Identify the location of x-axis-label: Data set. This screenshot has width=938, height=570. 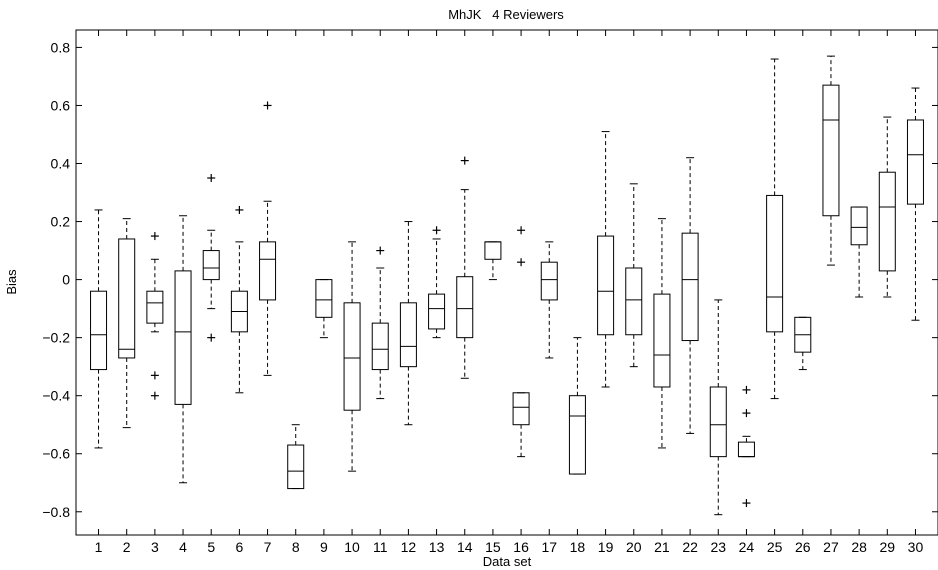
(507, 561).